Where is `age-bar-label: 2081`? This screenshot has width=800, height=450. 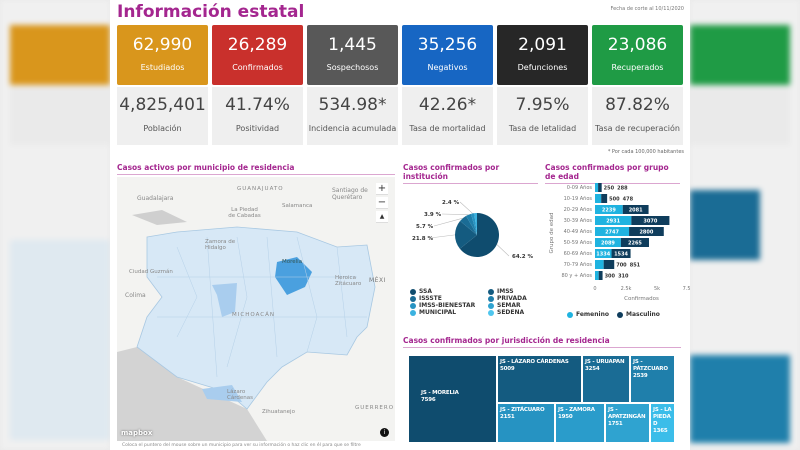 age-bar-label: 2081 is located at coordinates (636, 211).